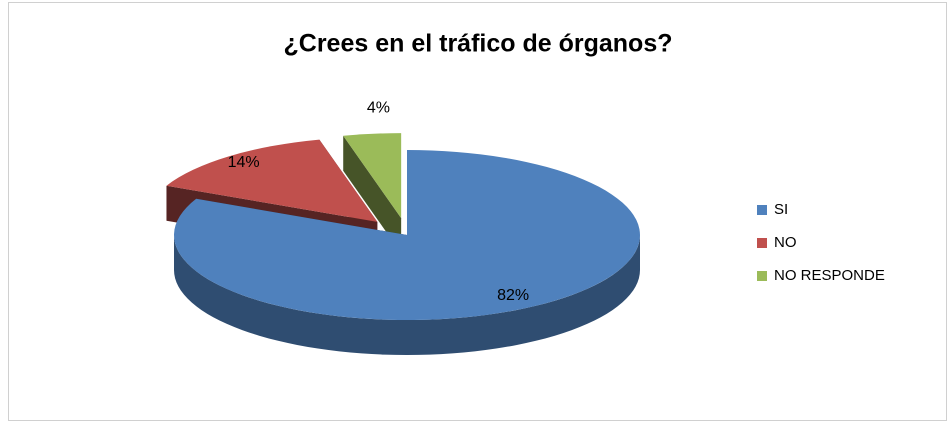 The image size is (949, 423). I want to click on legend-label: SI, so click(781, 209).